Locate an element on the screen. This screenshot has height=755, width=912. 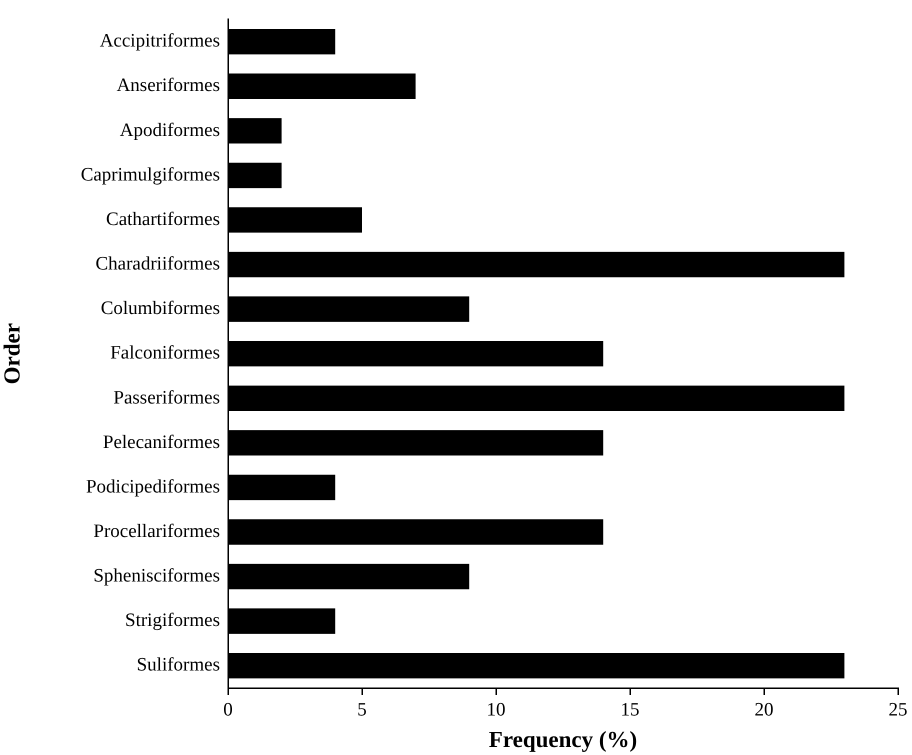
y-tick-label: Accipitriformes is located at coordinates (160, 41).